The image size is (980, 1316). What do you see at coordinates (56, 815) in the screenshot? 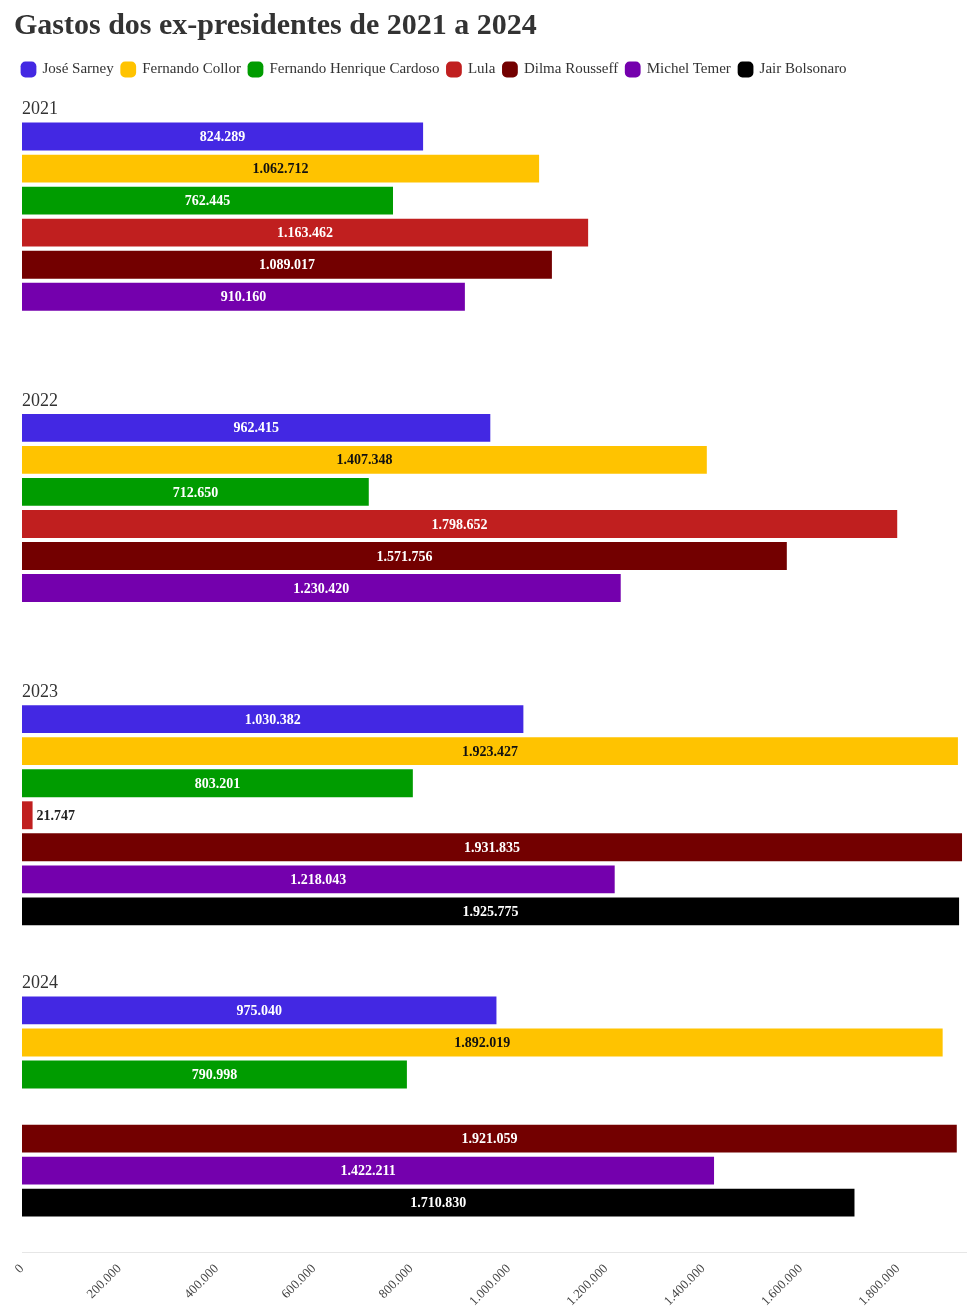
I see `data-label: 21.747` at bounding box center [56, 815].